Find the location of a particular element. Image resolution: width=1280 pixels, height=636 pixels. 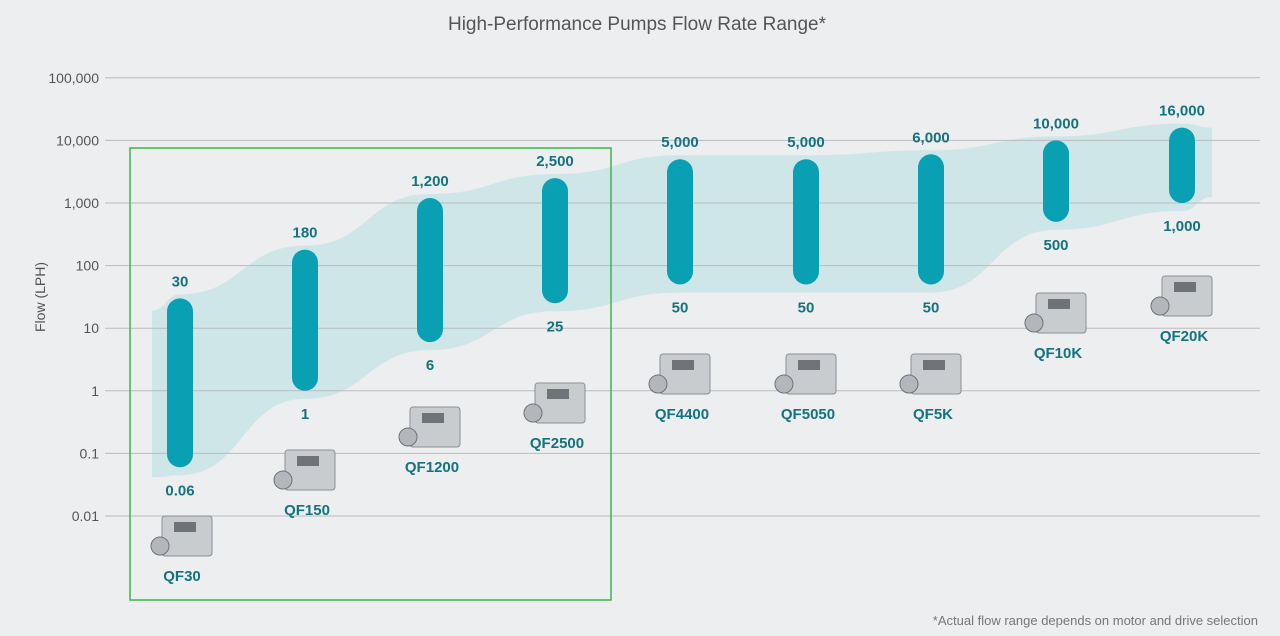

min-label: 500 is located at coordinates (1055, 245).